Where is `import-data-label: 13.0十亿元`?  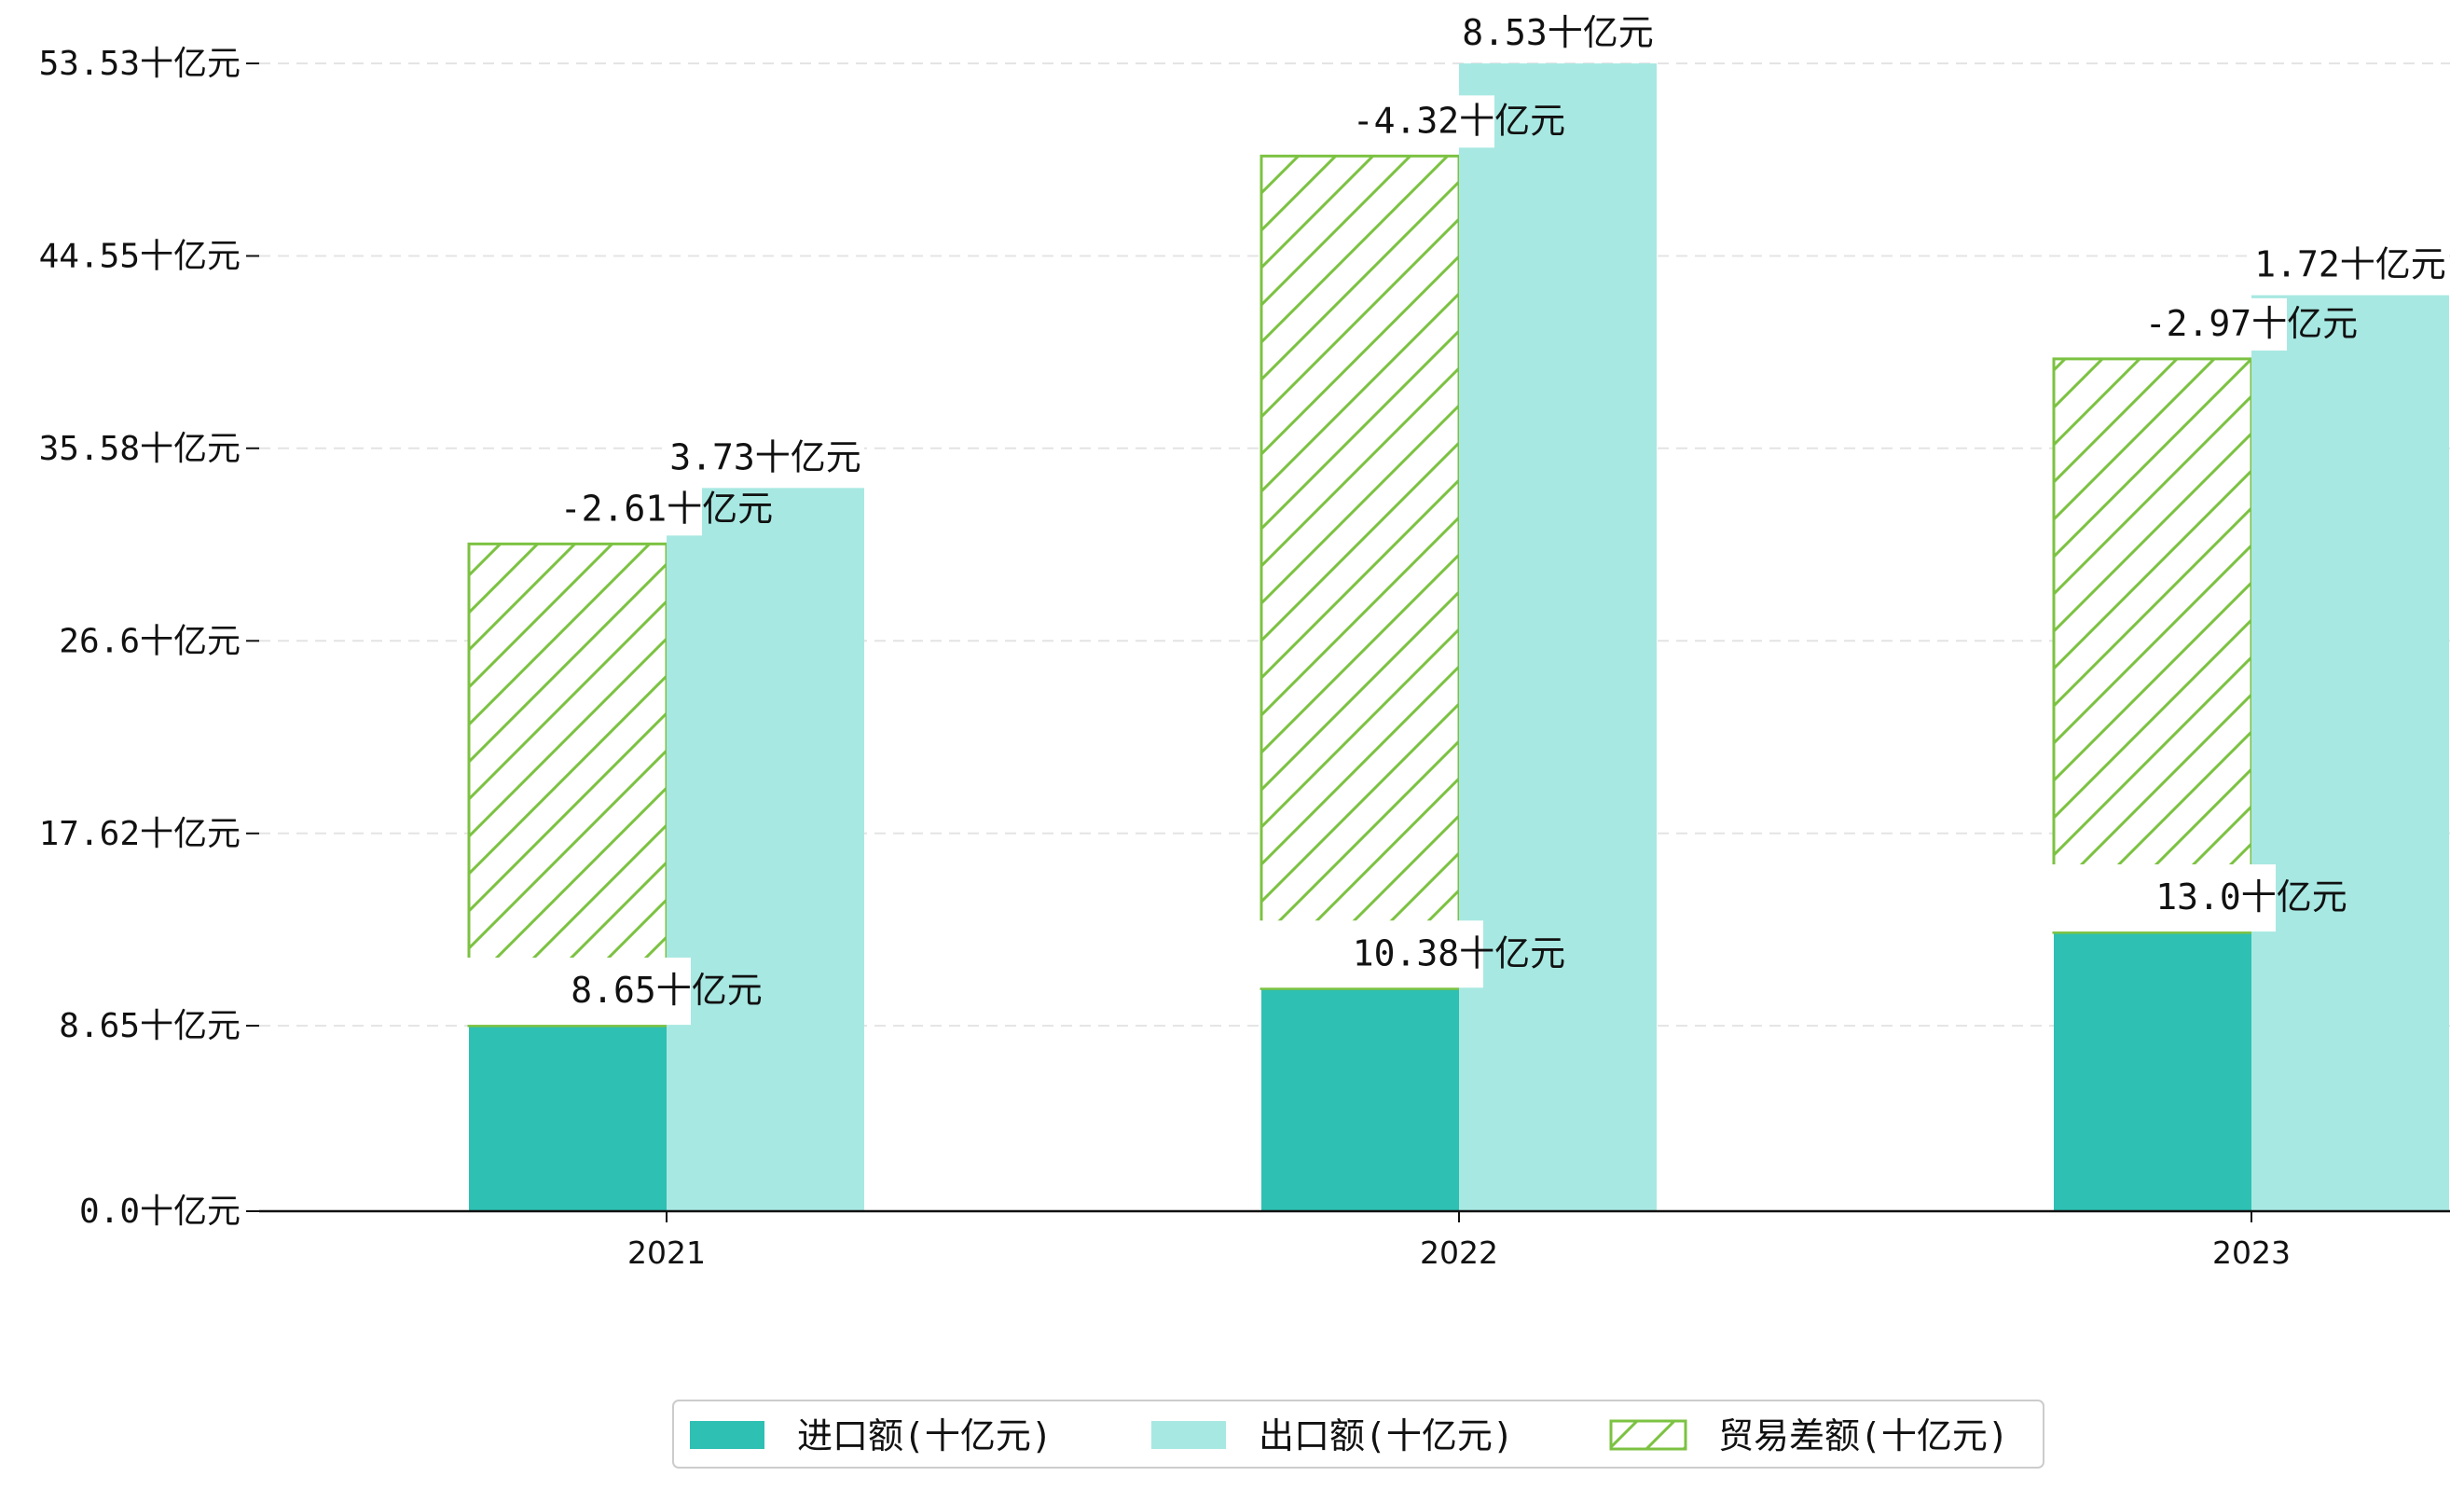 import-data-label: 13.0十亿元 is located at coordinates (2251, 896).